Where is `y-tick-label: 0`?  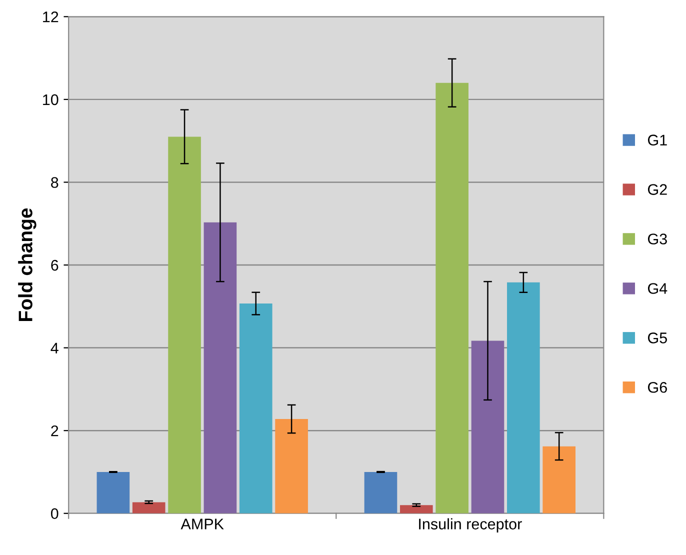 y-tick-label: 0 is located at coordinates (54, 514).